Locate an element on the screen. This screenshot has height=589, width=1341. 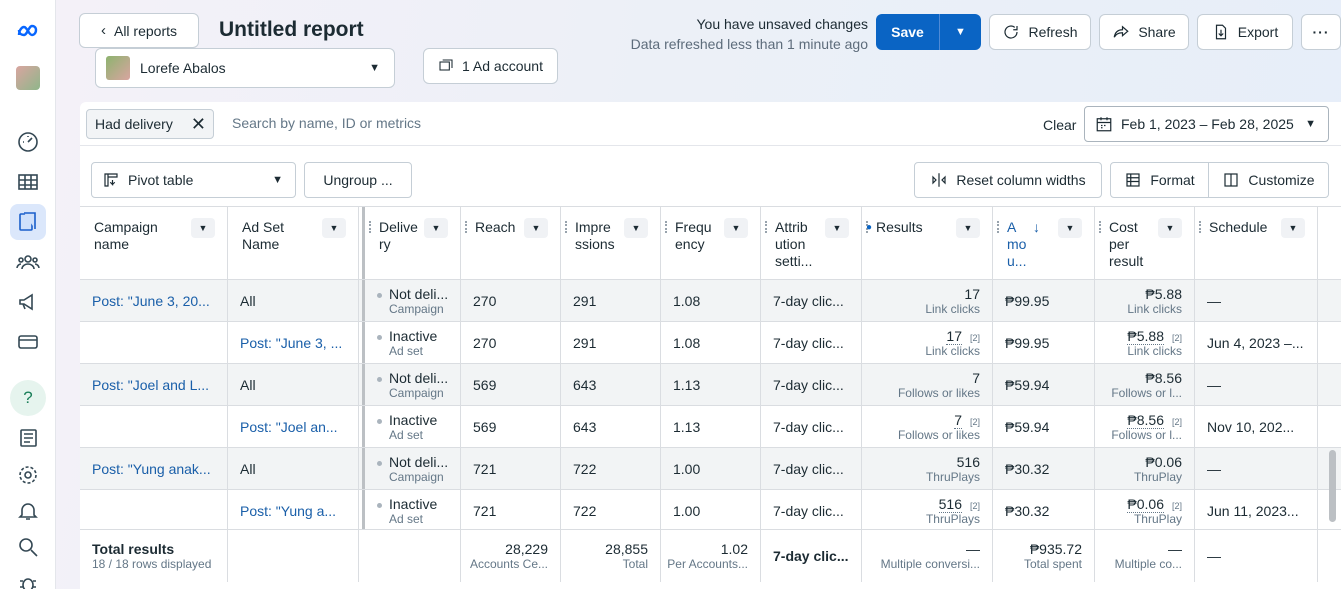
delivery-level: Ad set is located at coordinates (406, 519).